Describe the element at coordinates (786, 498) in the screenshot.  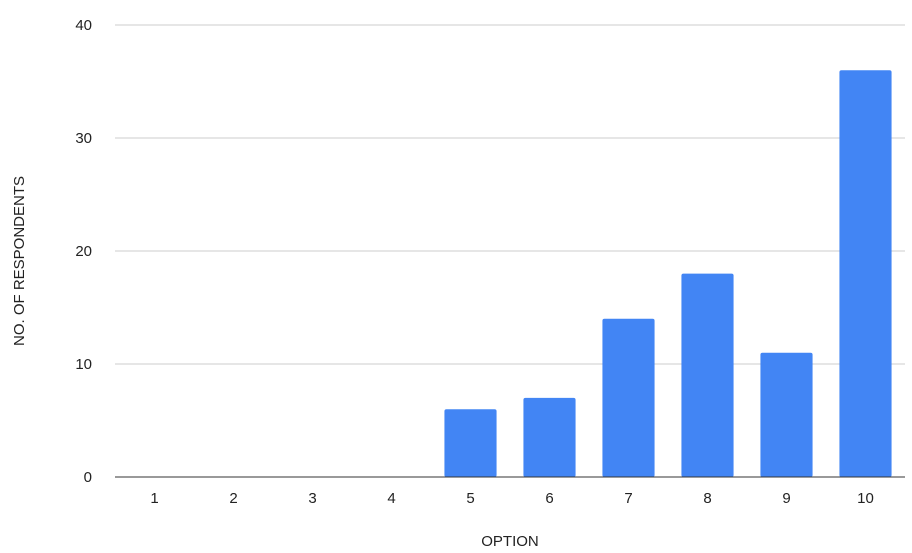
I see `x-tick-label: 9` at that location.